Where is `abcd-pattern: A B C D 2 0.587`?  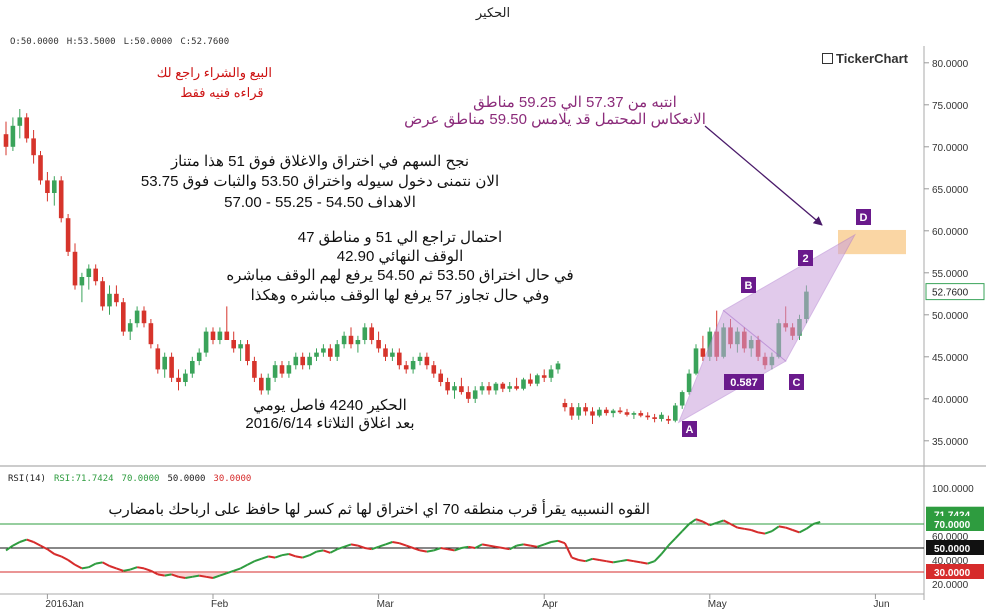 abcd-pattern: A B C D 2 0.587 is located at coordinates (791, 323).